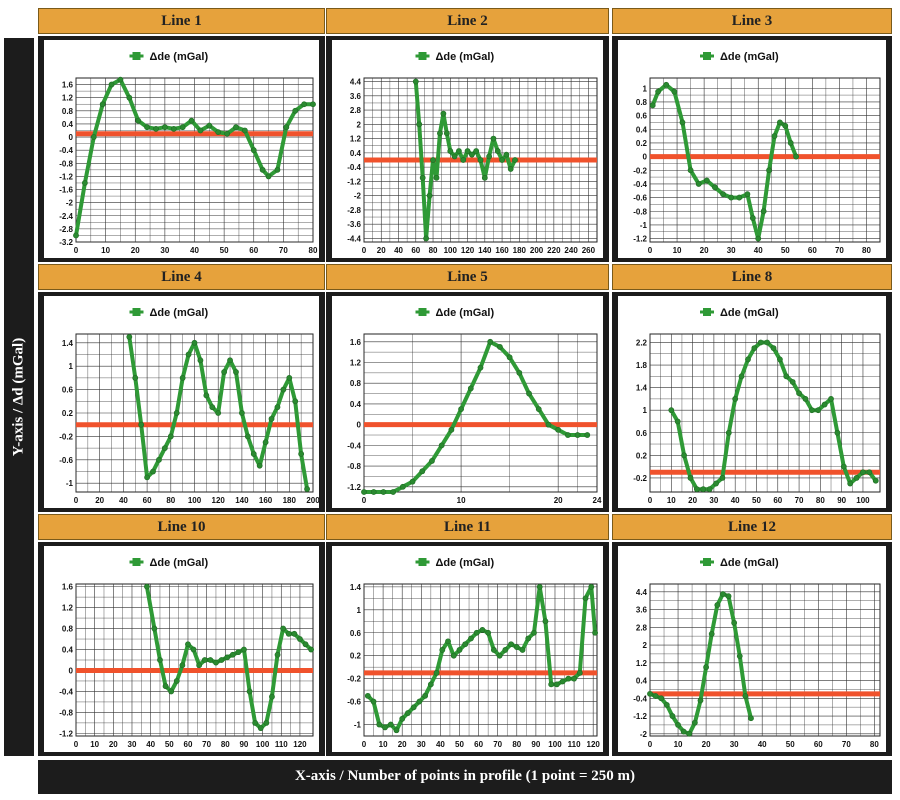 The image size is (900, 800). What do you see at coordinates (68, 629) in the screenshot?
I see `y-tick-label: 0.8` at bounding box center [68, 629].